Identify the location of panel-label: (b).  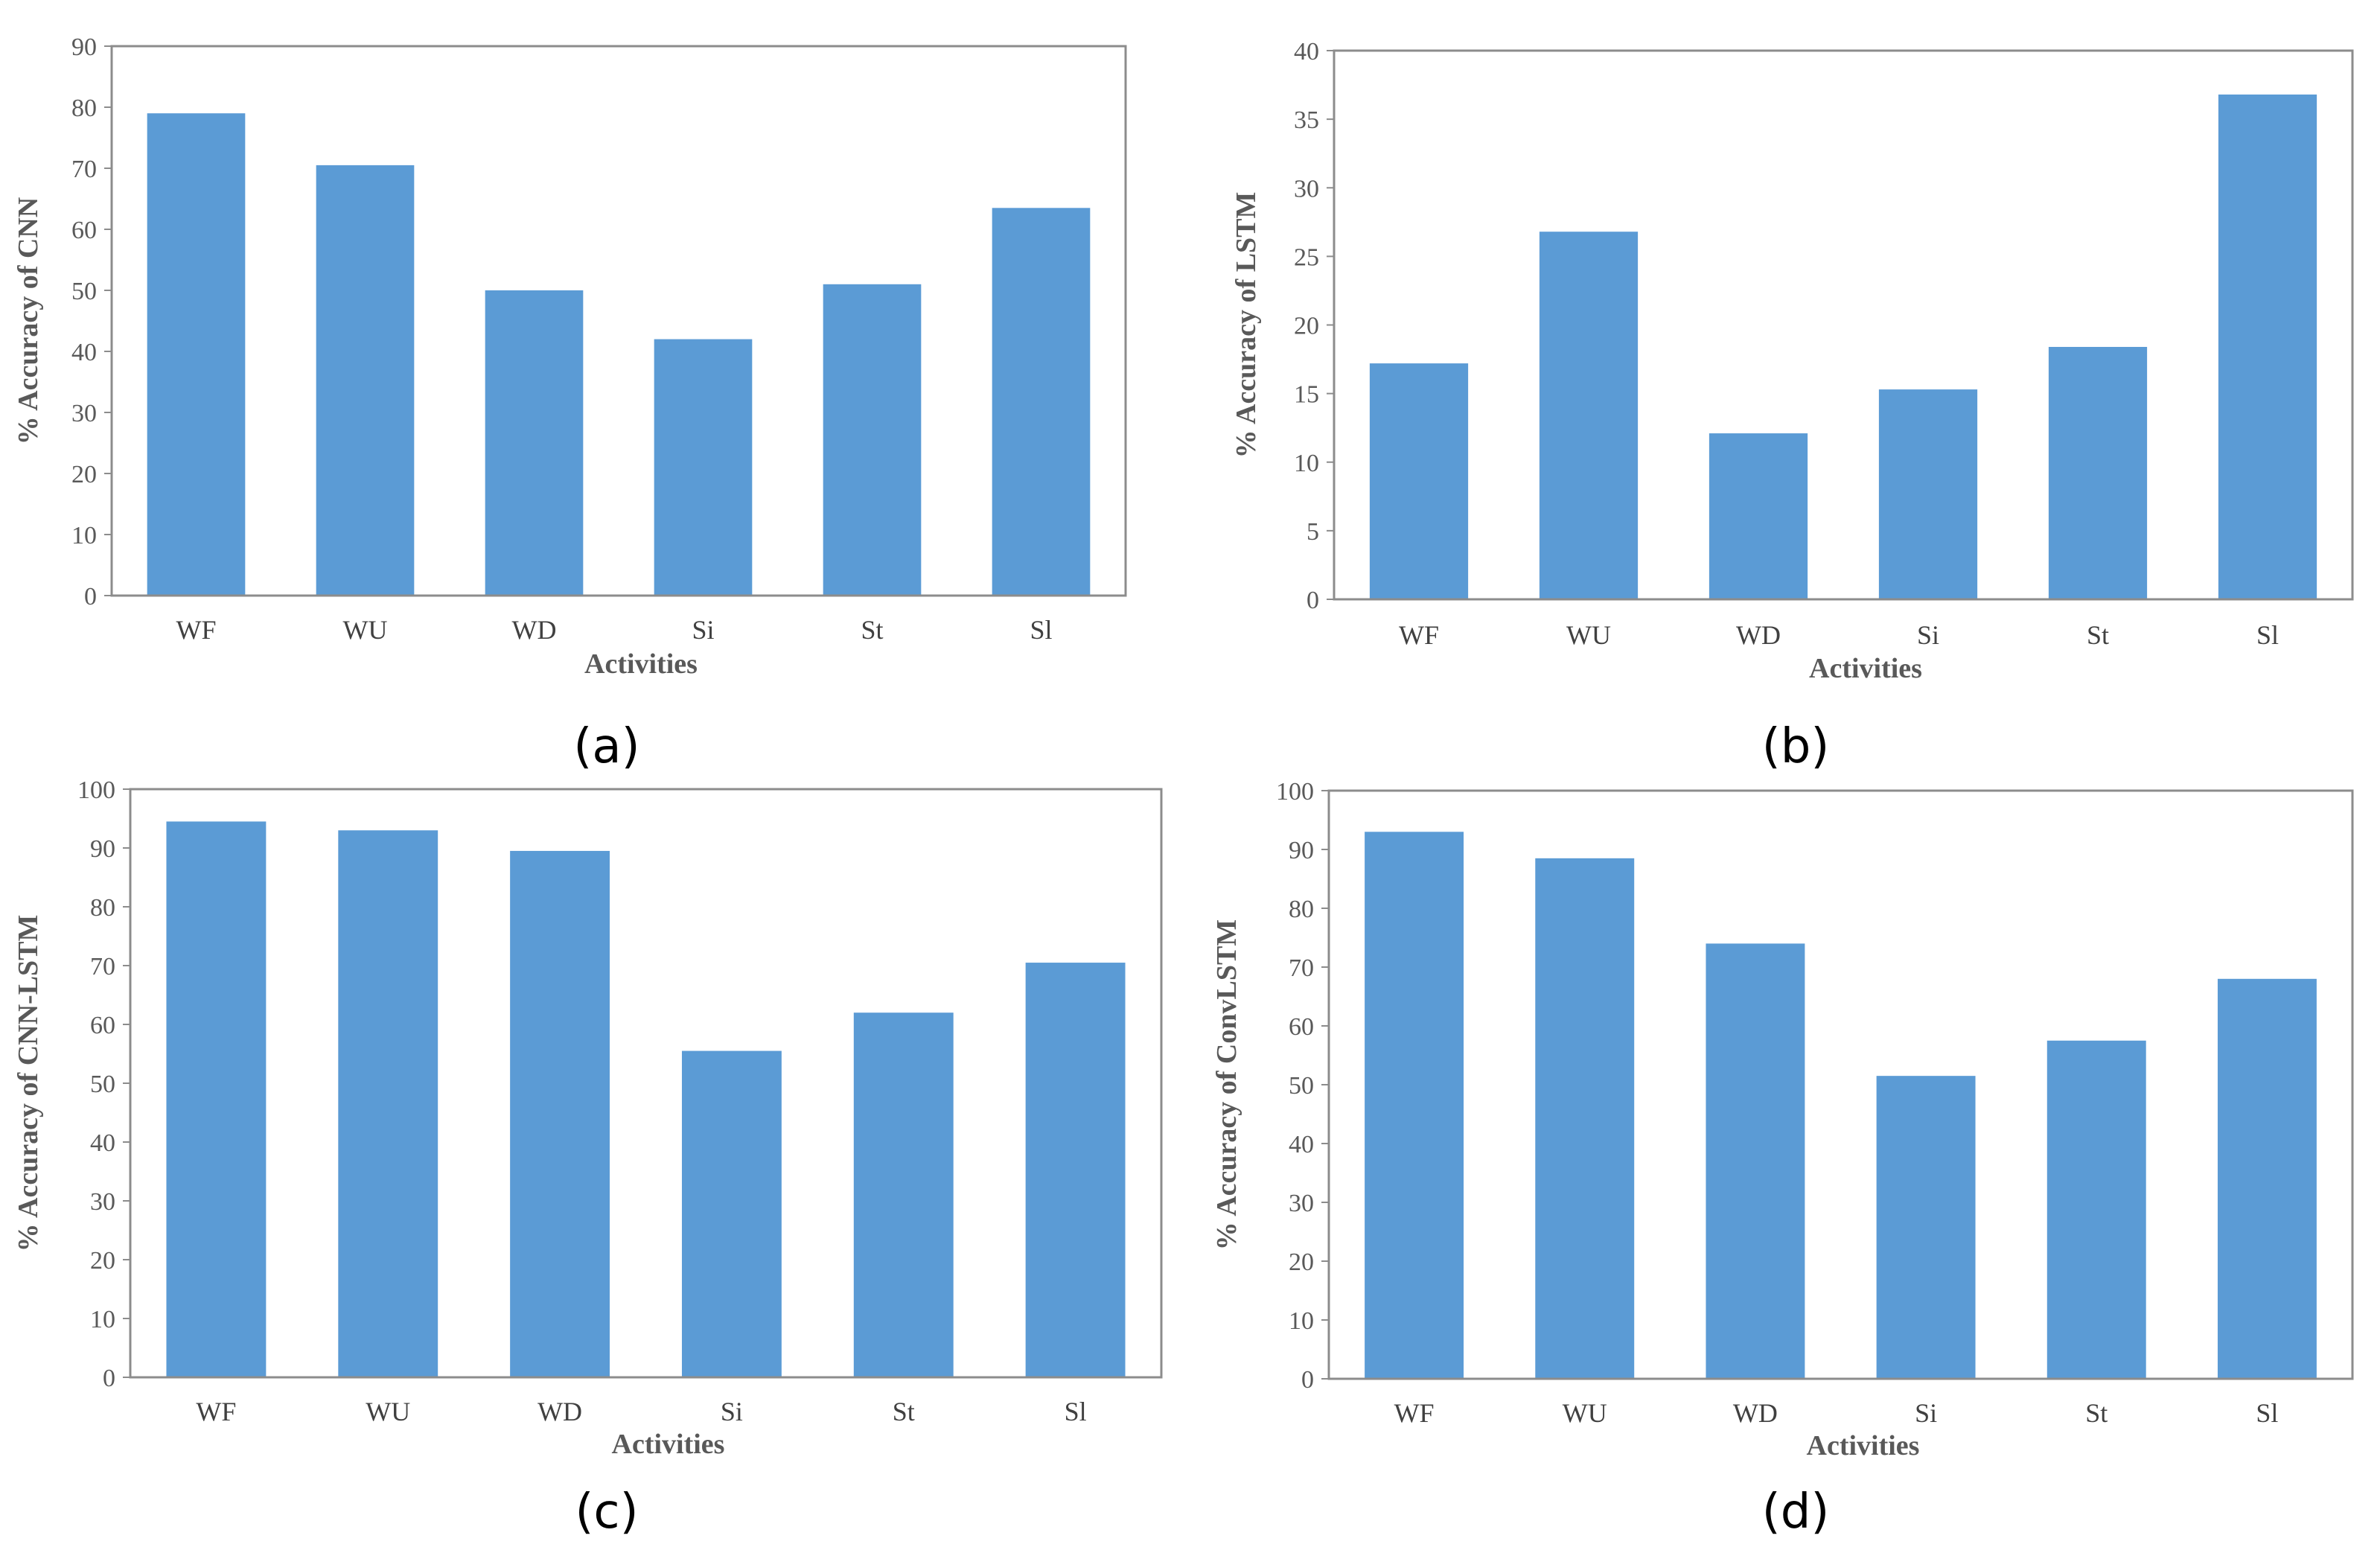
(1796, 746).